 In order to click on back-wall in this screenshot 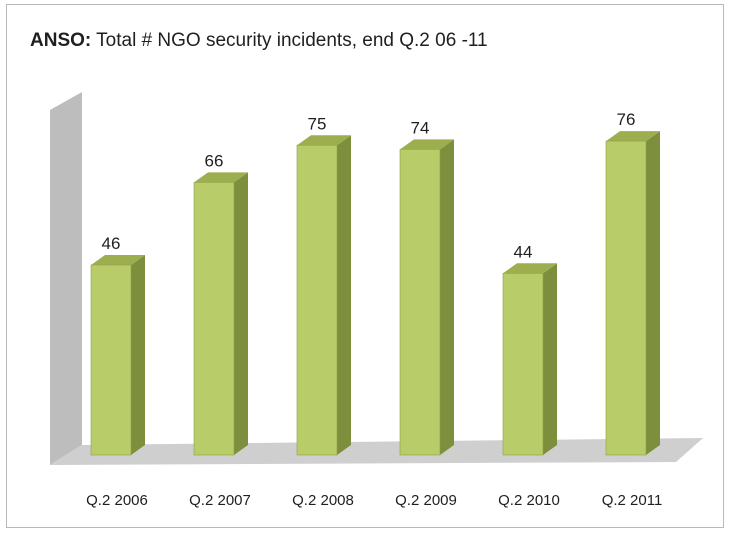, I will do `click(66, 278)`.